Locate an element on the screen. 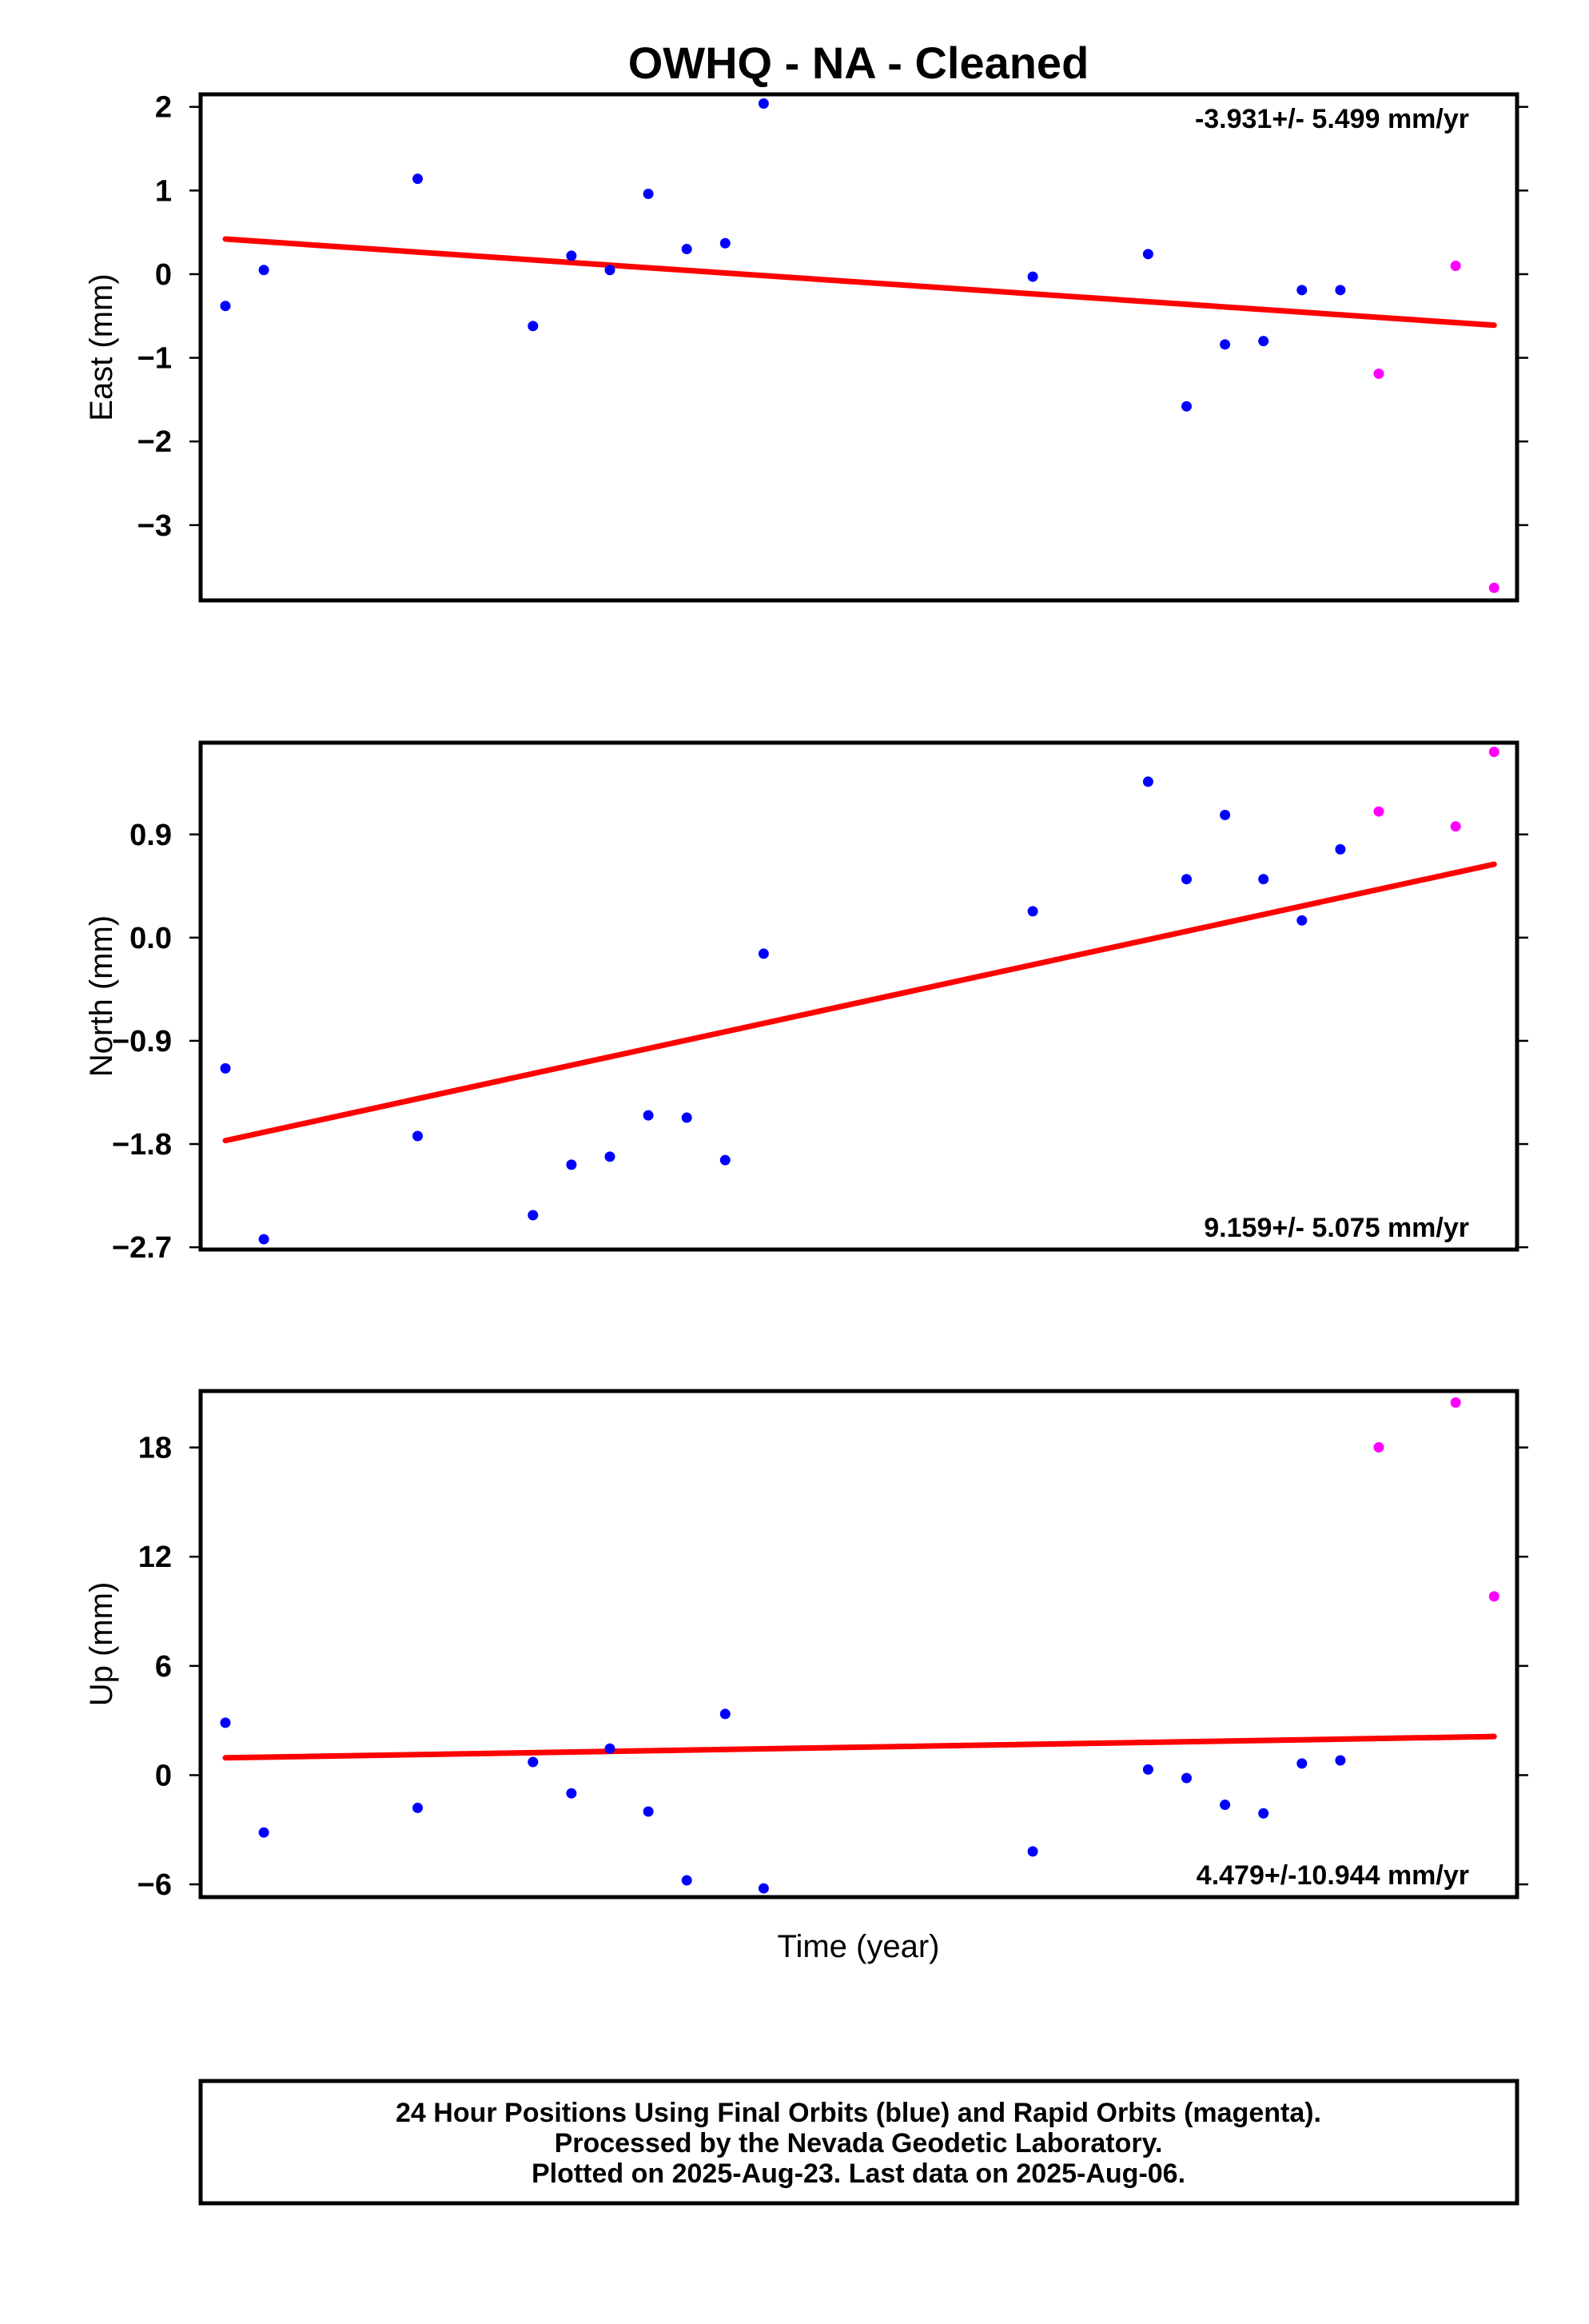  north-rate-label: 9.159+/- 5.075 mm/yr is located at coordinates (1336, 1228).